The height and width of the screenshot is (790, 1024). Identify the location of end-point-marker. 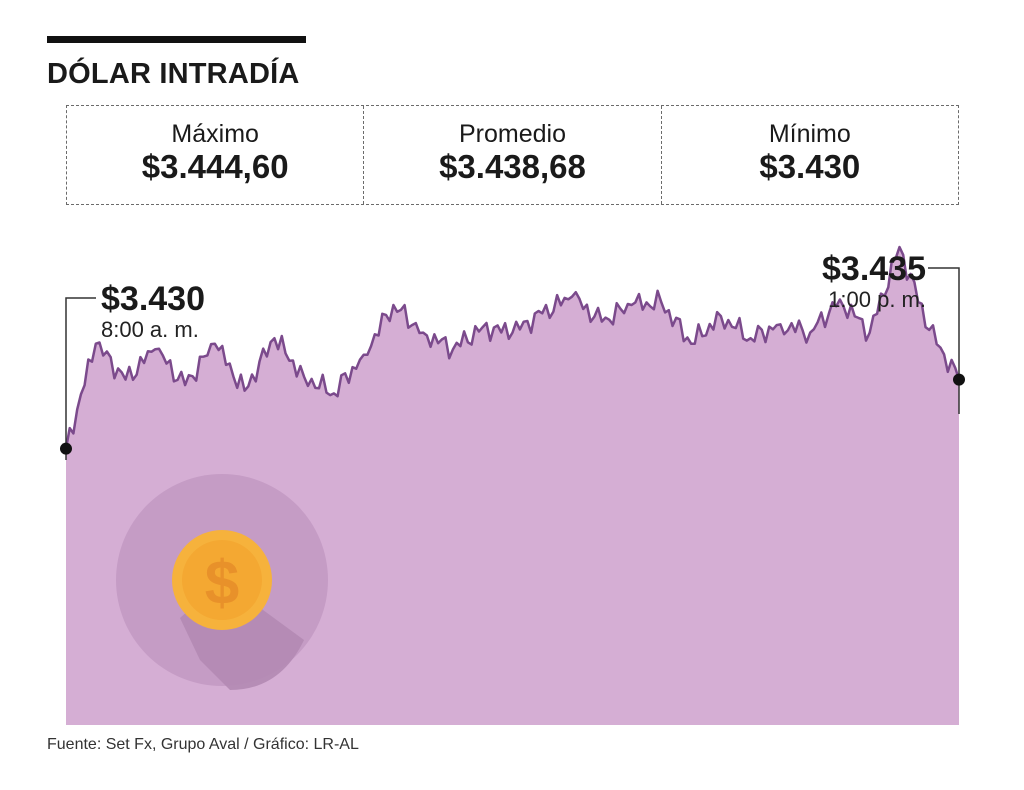
(959, 379).